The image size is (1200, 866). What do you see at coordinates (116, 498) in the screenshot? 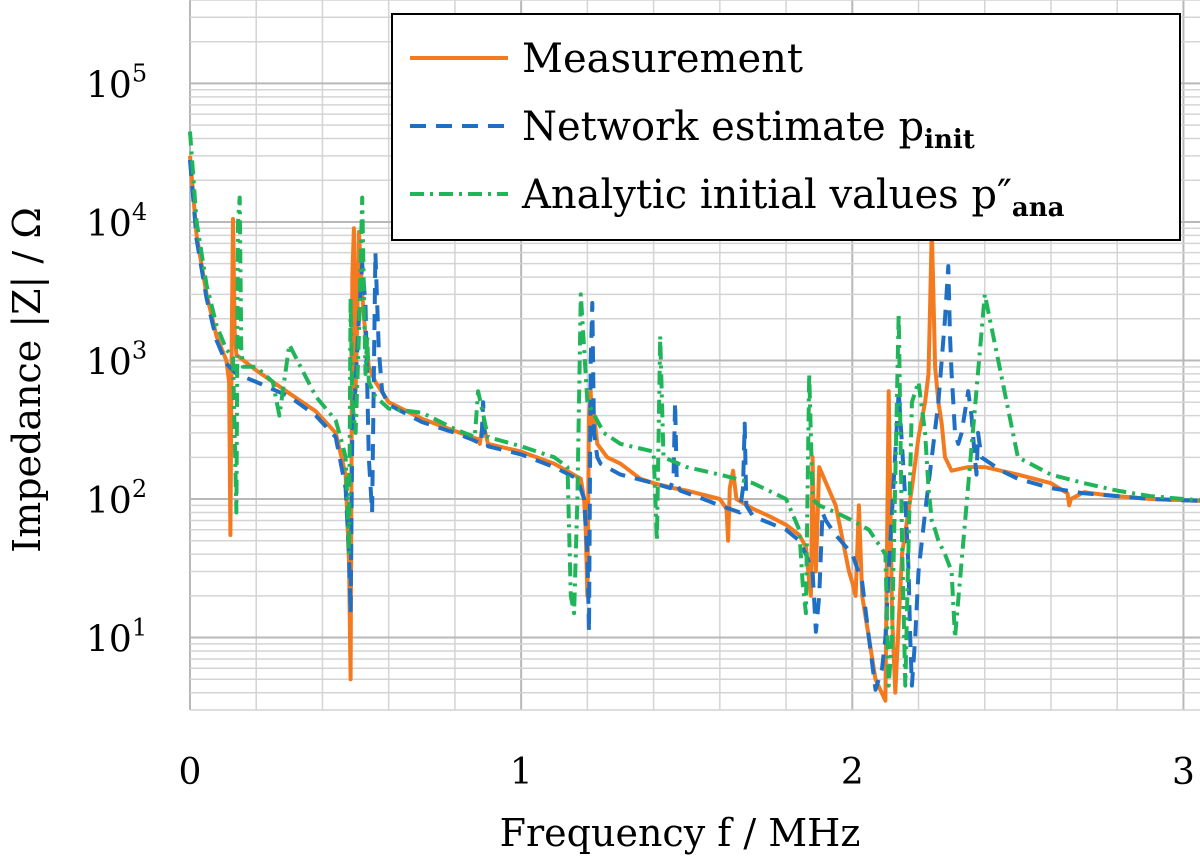
I see `y-tick-label: 10²` at bounding box center [116, 498].